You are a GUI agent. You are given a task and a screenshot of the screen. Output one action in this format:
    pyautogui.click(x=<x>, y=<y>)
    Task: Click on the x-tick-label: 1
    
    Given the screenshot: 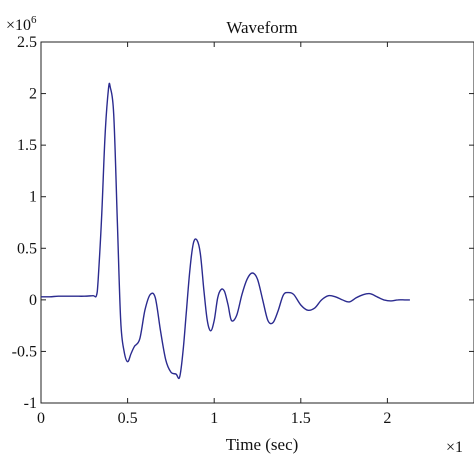 What is the action you would take?
    pyautogui.click(x=214, y=418)
    